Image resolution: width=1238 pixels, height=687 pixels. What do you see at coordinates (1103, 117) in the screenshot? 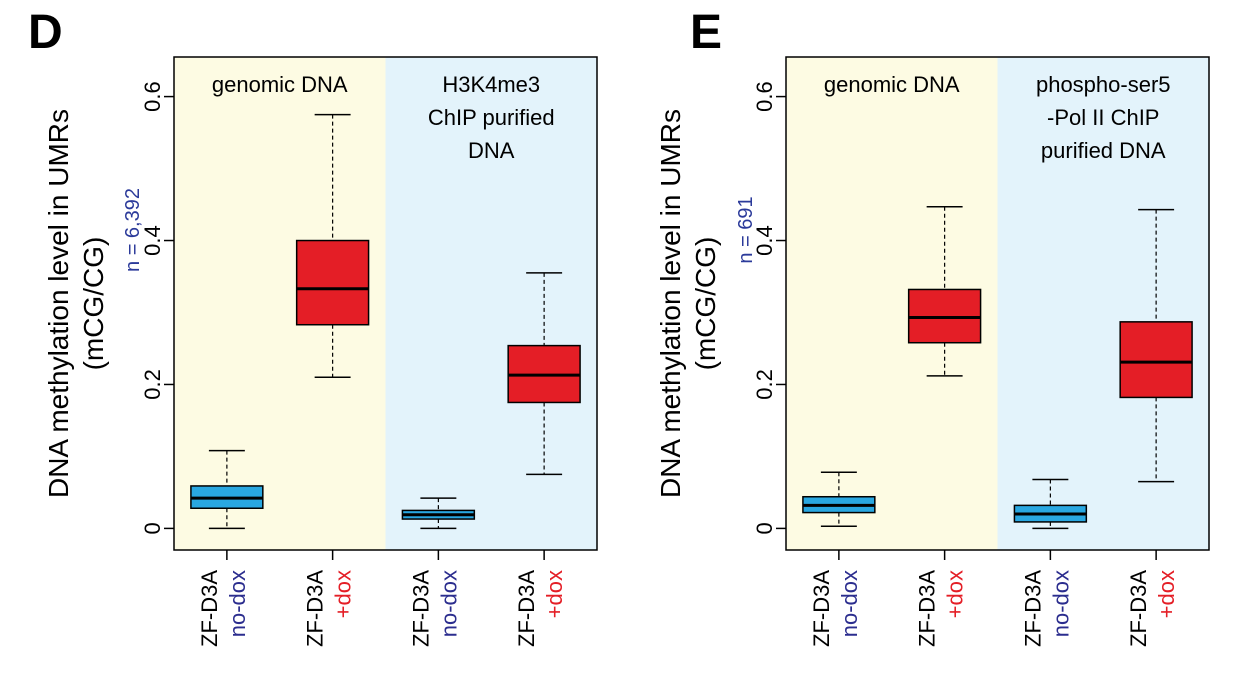
I see `region-label: -Pol II ChIP` at bounding box center [1103, 117].